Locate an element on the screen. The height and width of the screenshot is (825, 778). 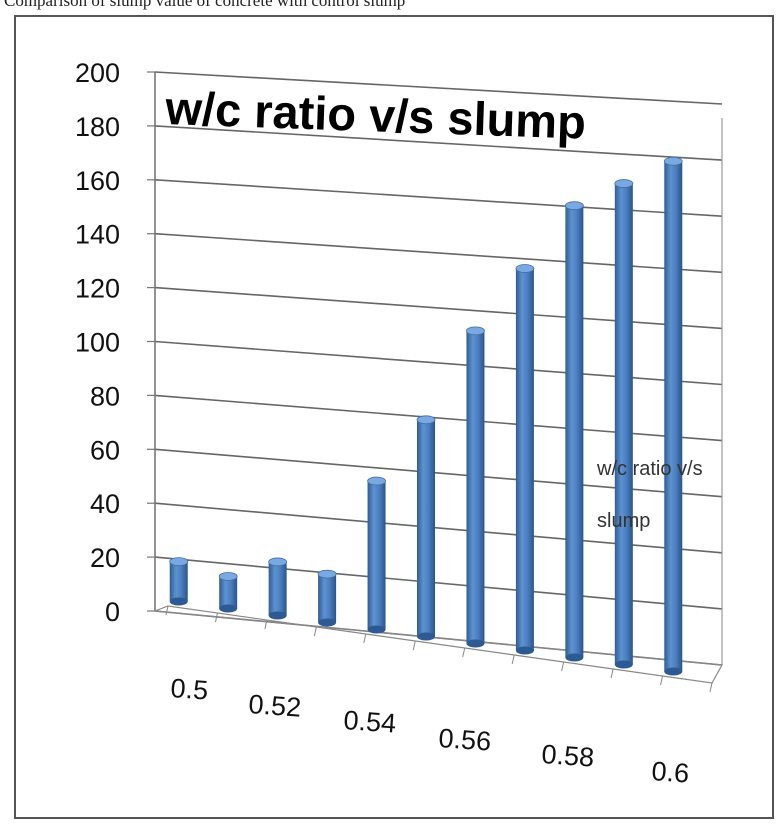
y-tick-label: 100 is located at coordinates (97, 343).